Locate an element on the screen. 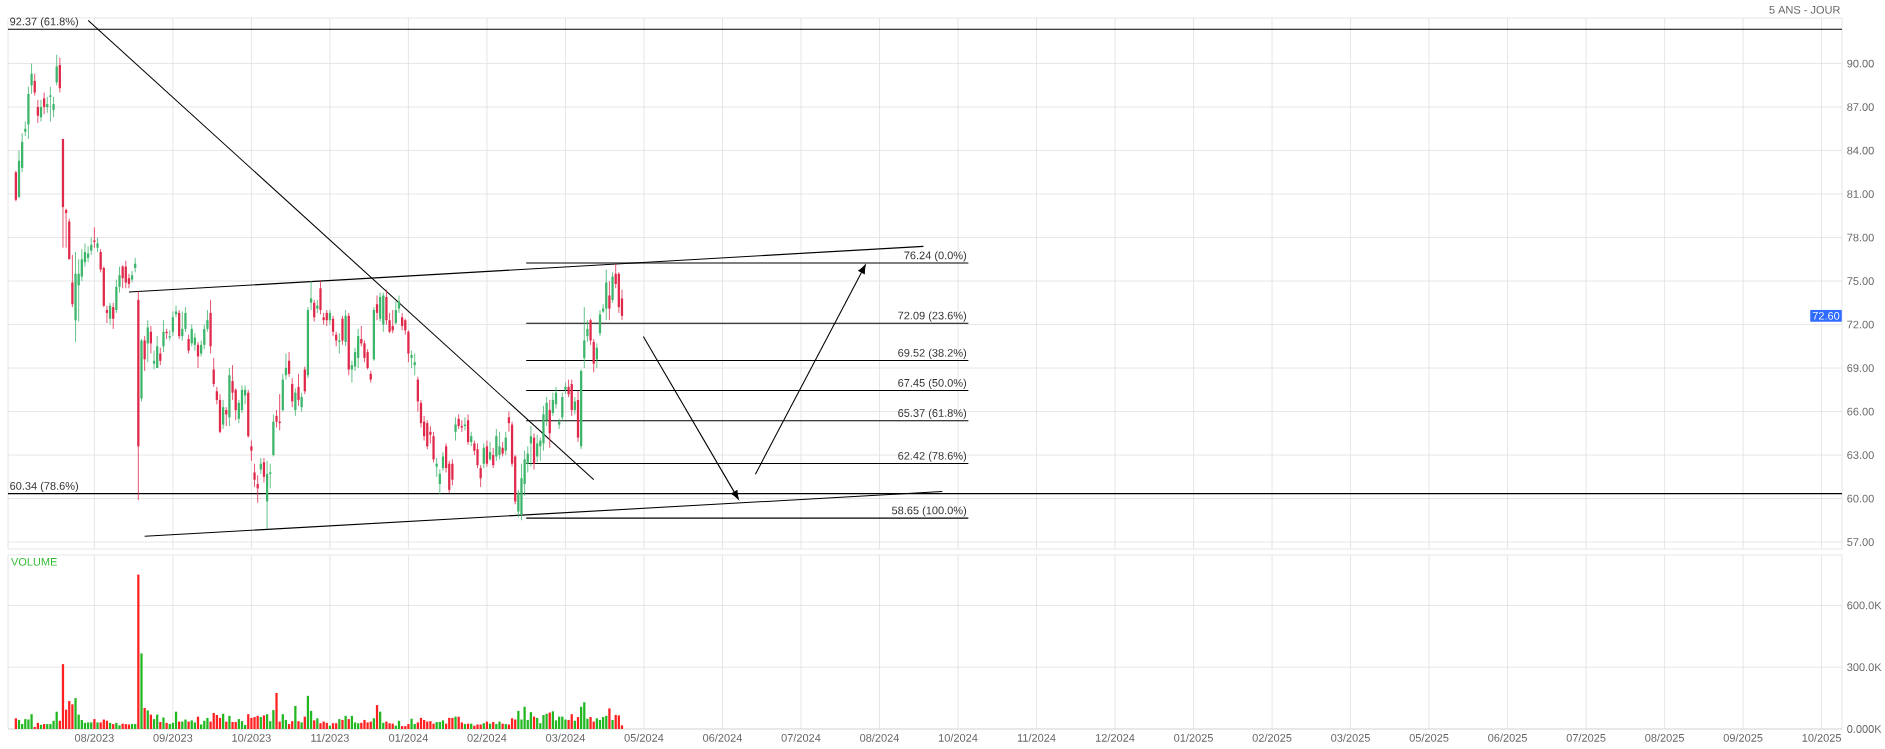 The image size is (1885, 749). x-tick-label: 02/2025 is located at coordinates (1272, 737).